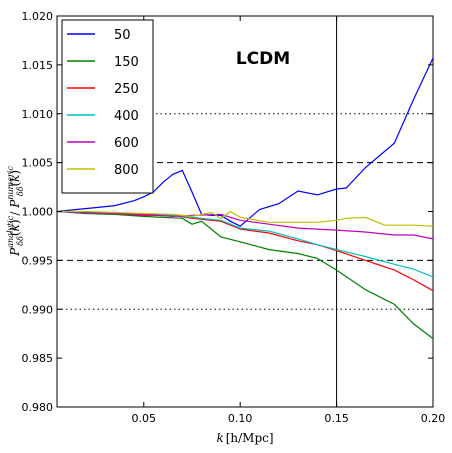  What do you see at coordinates (38, 114) in the screenshot?
I see `y-tick-label: 1.010` at bounding box center [38, 114].